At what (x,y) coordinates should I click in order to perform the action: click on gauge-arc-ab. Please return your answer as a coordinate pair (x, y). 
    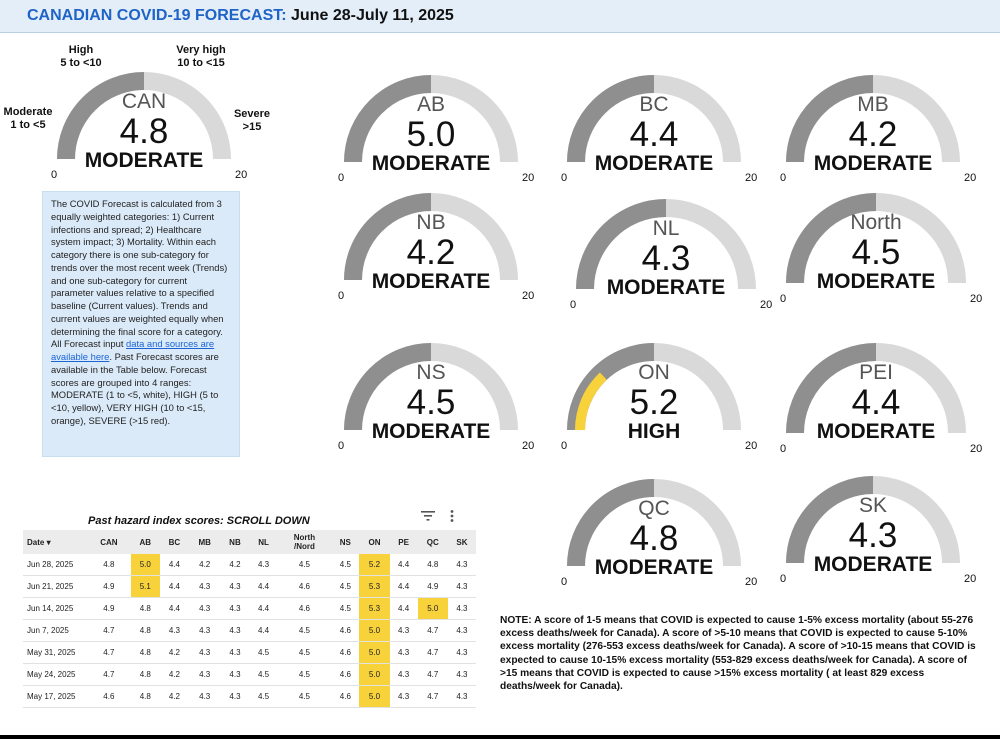
    Looking at the image, I should click on (431, 119).